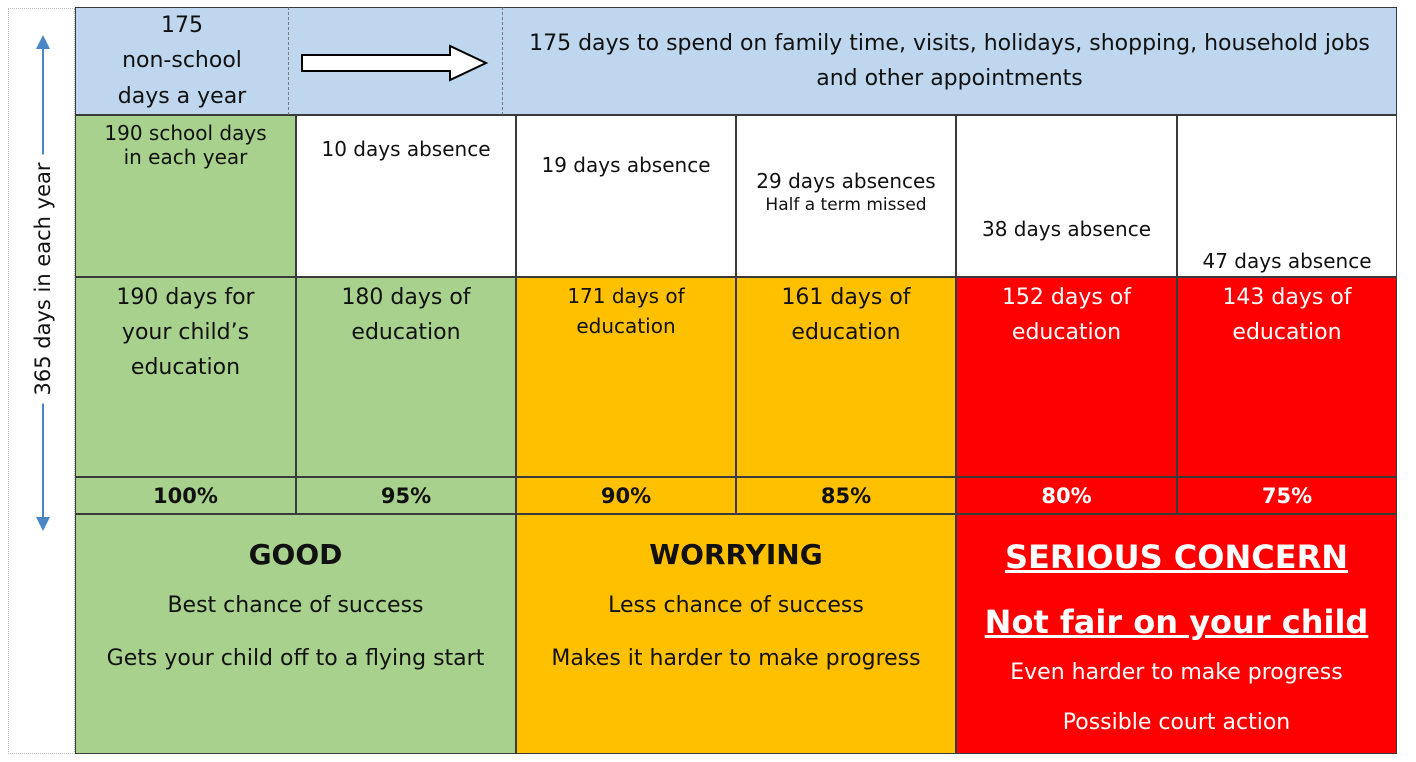 This screenshot has height=762, width=1416. What do you see at coordinates (182, 96) in the screenshot?
I see `non-school-line3: days a year` at bounding box center [182, 96].